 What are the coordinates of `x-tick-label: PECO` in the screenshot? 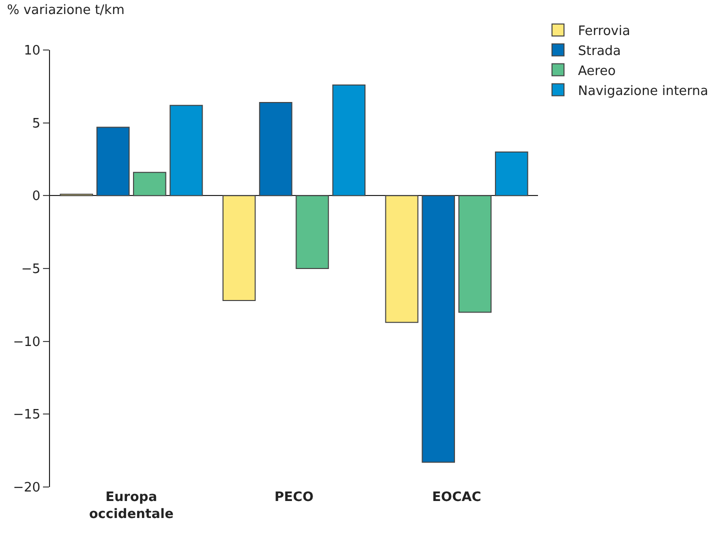 It's located at (294, 497).